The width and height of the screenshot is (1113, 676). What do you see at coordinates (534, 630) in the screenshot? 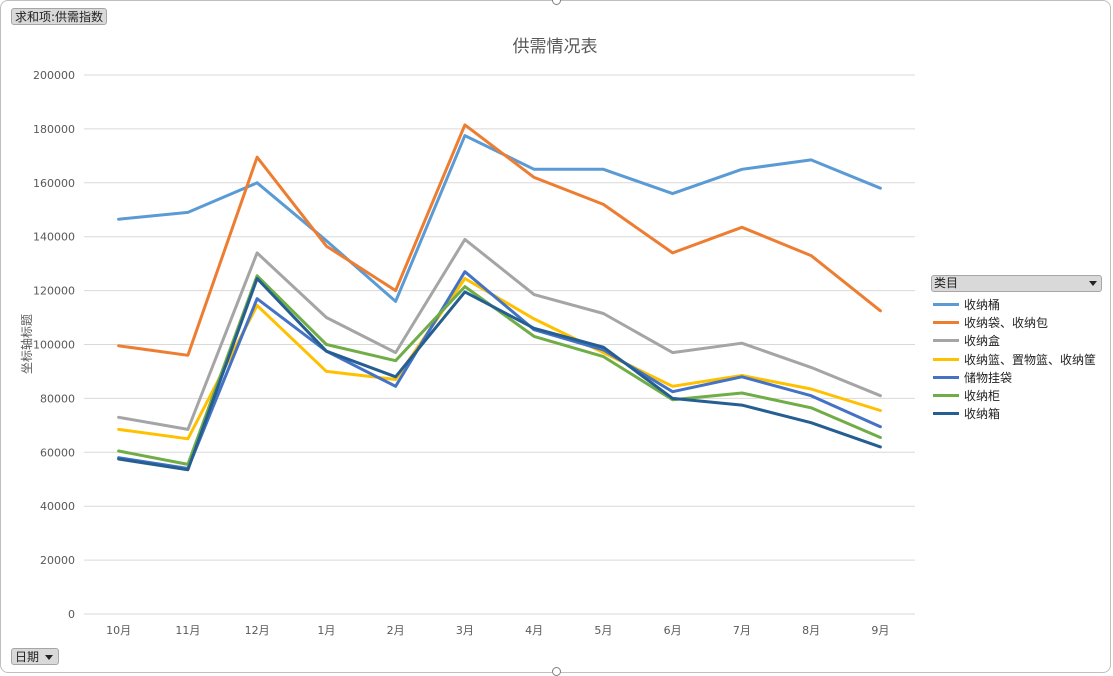
I see `x-tick-label: 4月` at bounding box center [534, 630].